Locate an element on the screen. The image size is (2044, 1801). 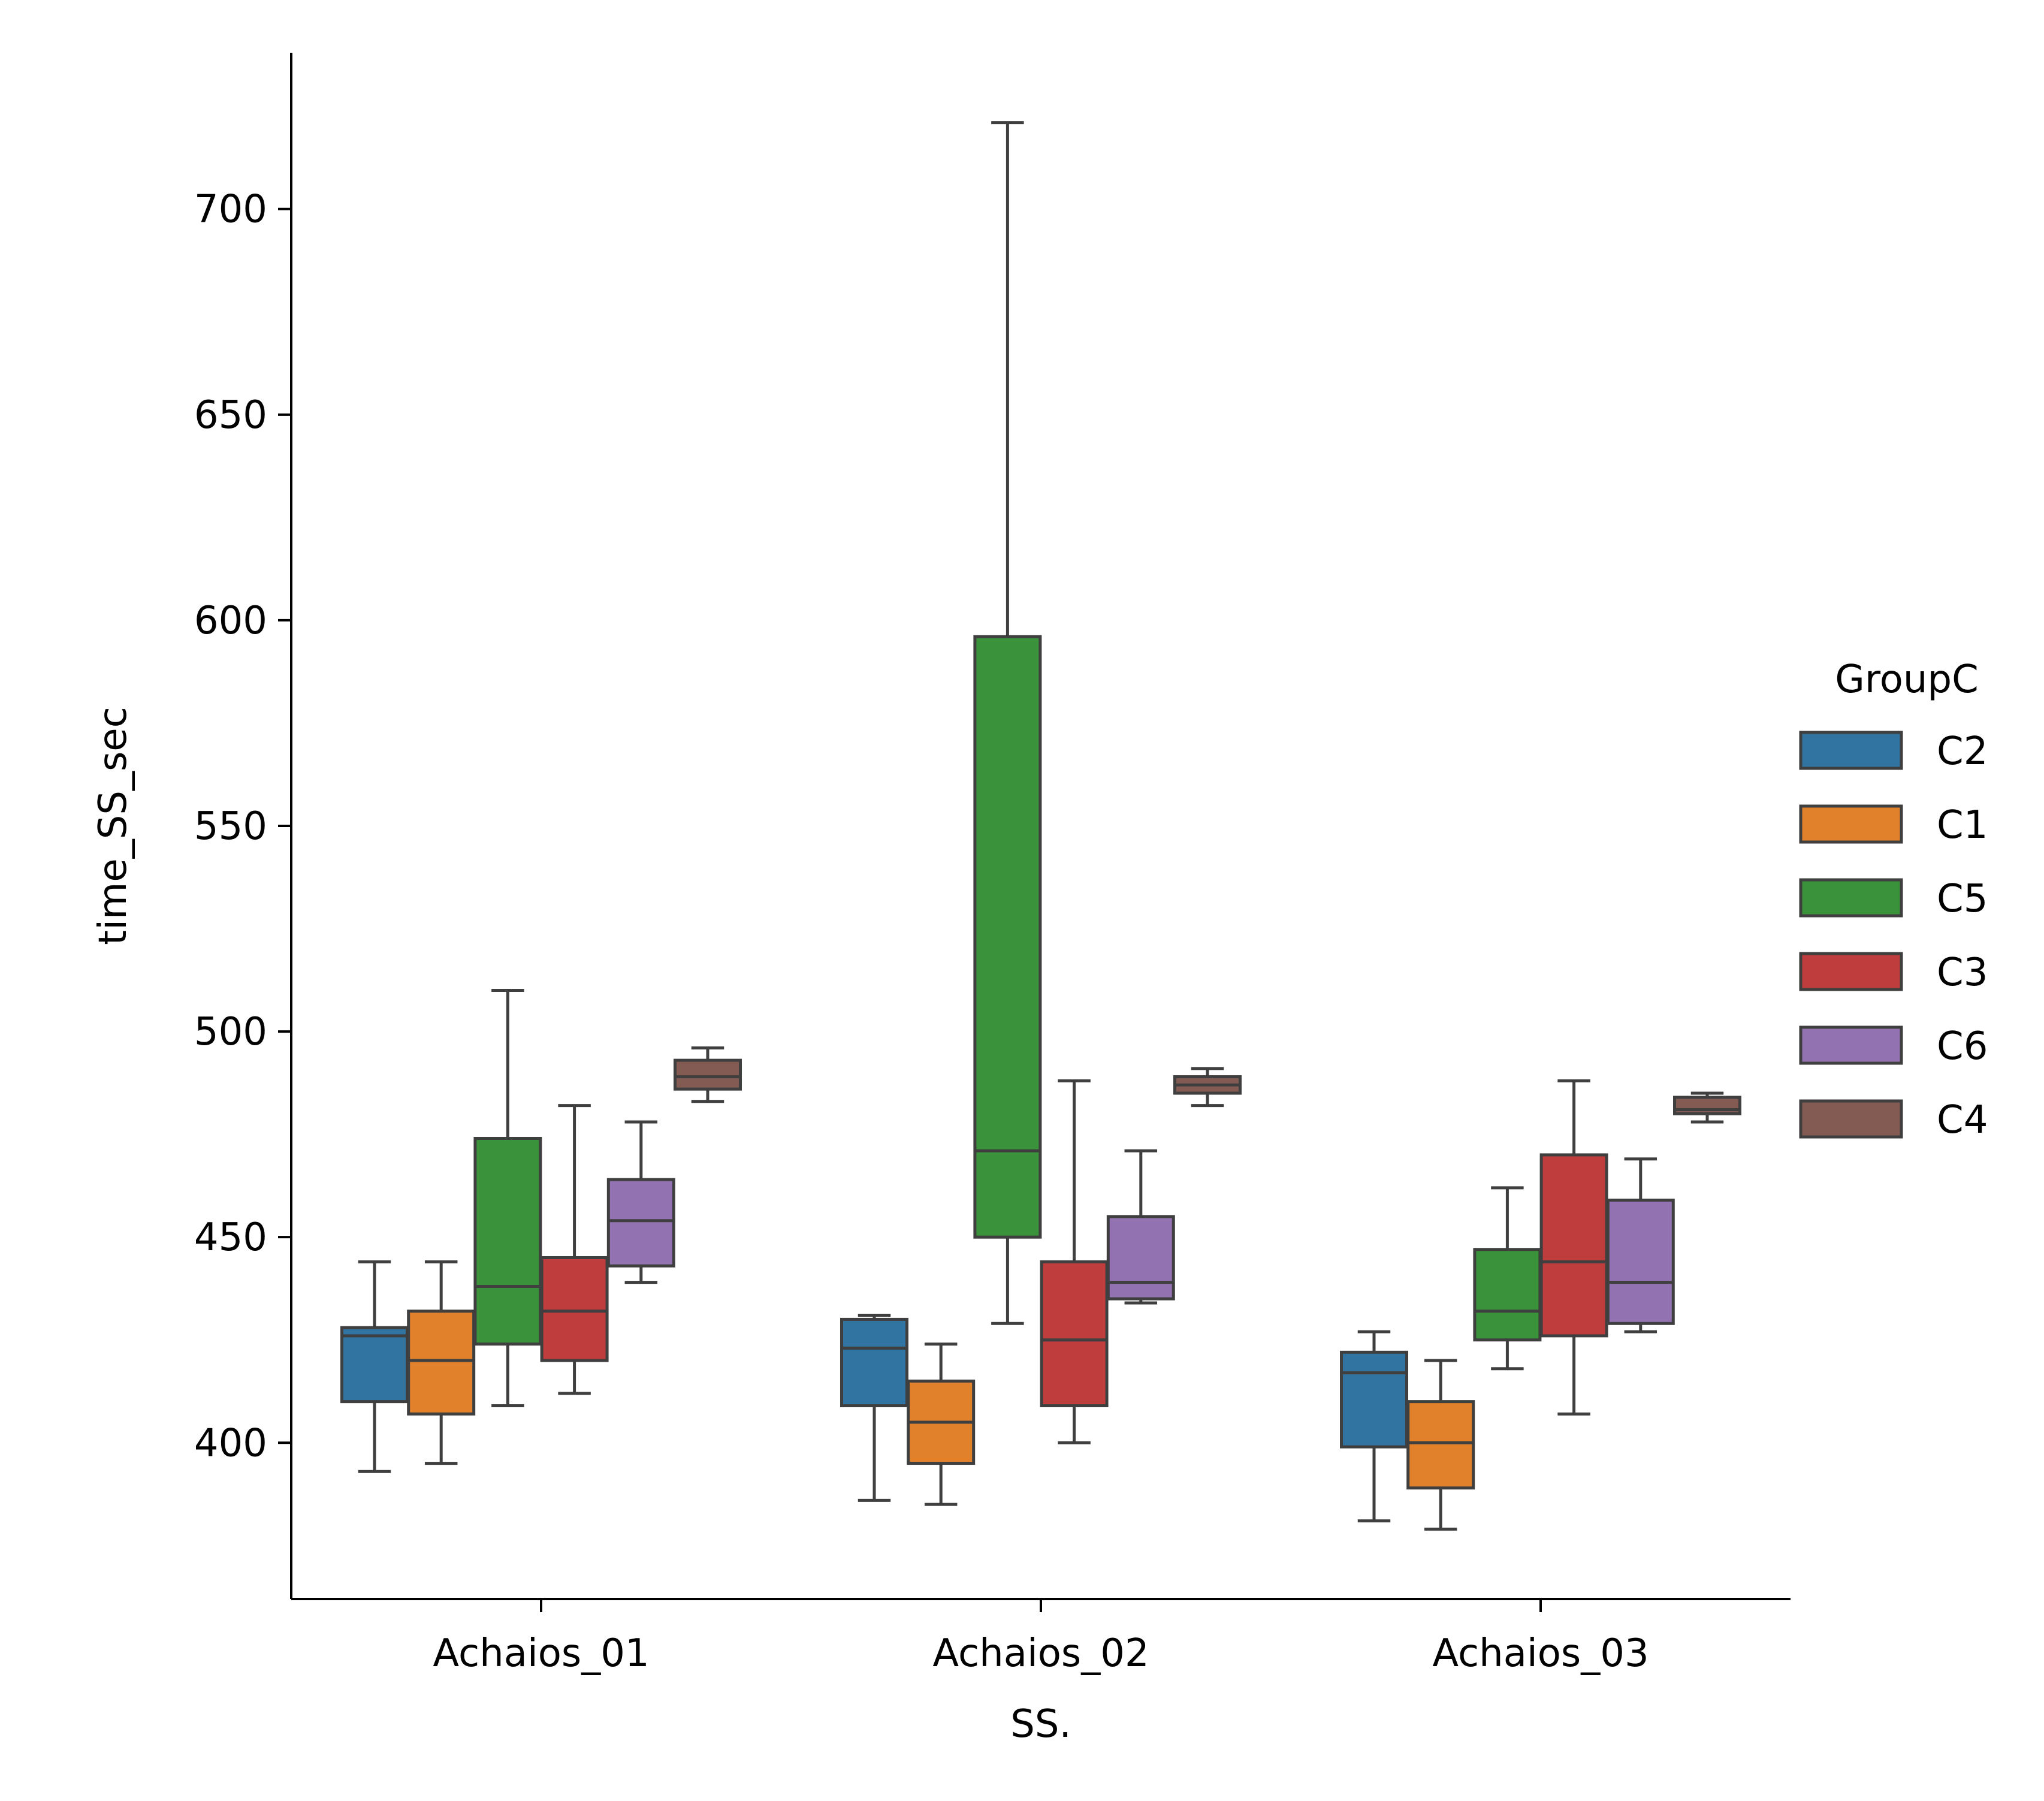
legend-item-C3: C3 is located at coordinates (1894, 973).